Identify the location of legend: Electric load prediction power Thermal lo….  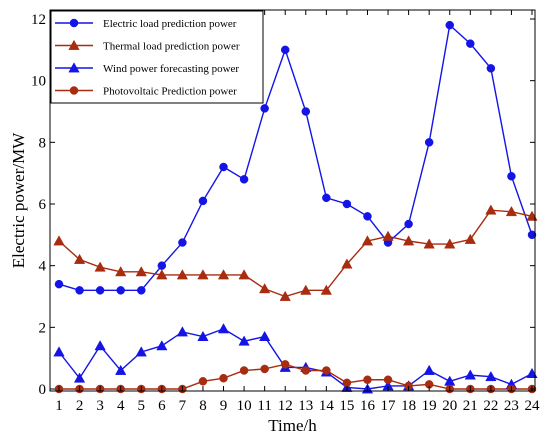
(157, 57).